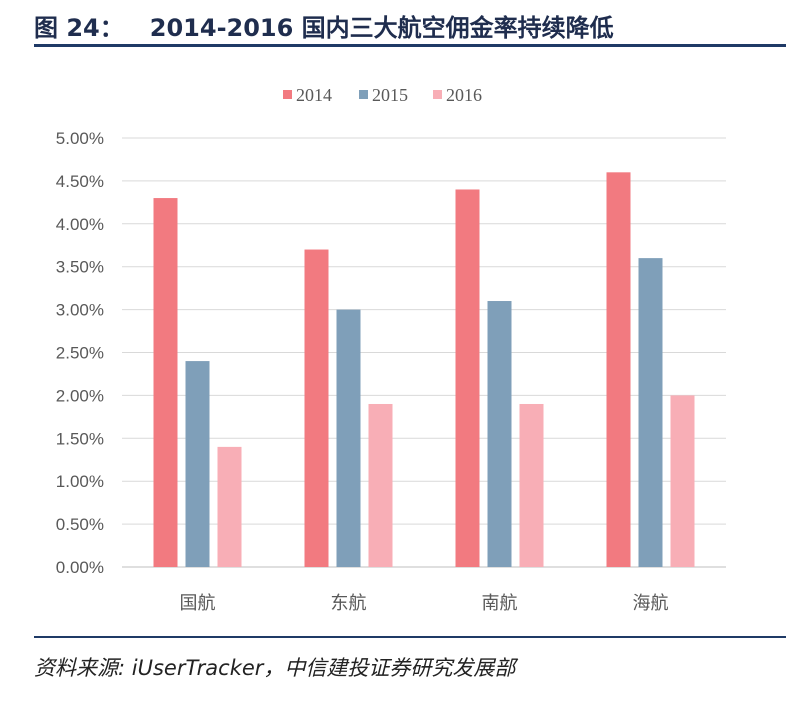 The height and width of the screenshot is (701, 800). What do you see at coordinates (80, 438) in the screenshot?
I see `y-tick-label: 1.50%` at bounding box center [80, 438].